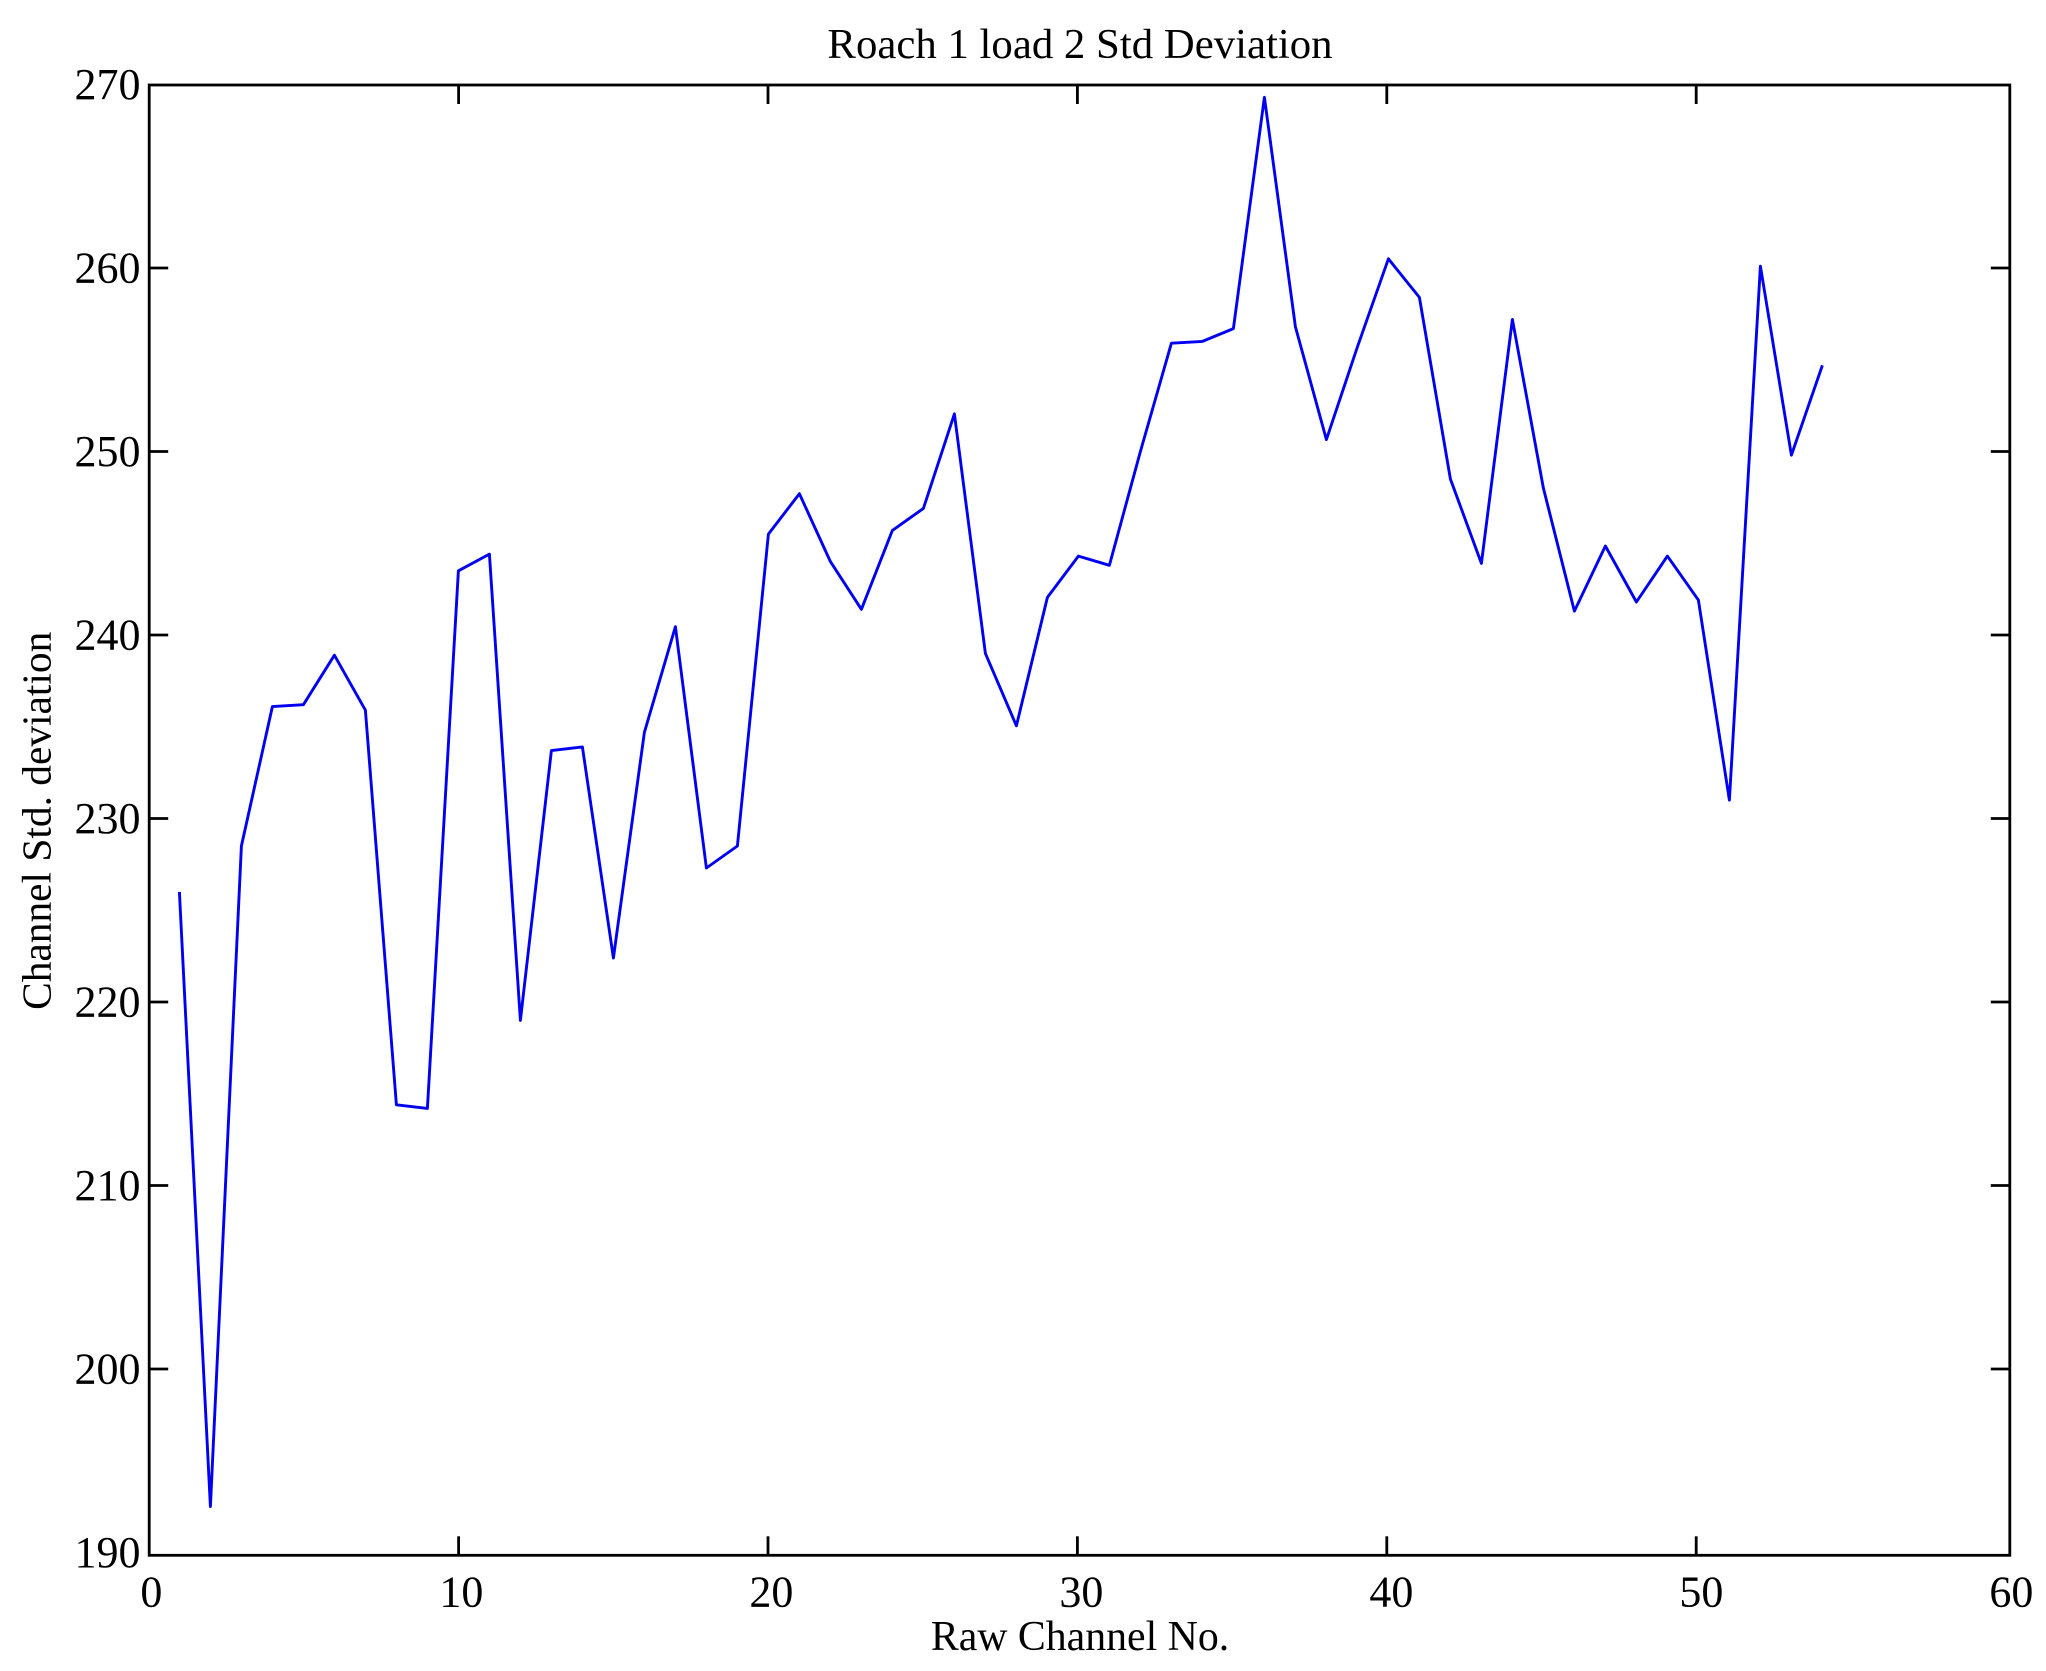 This screenshot has height=1671, width=2046. I want to click on svg-text: 40, so click(1391, 1592).